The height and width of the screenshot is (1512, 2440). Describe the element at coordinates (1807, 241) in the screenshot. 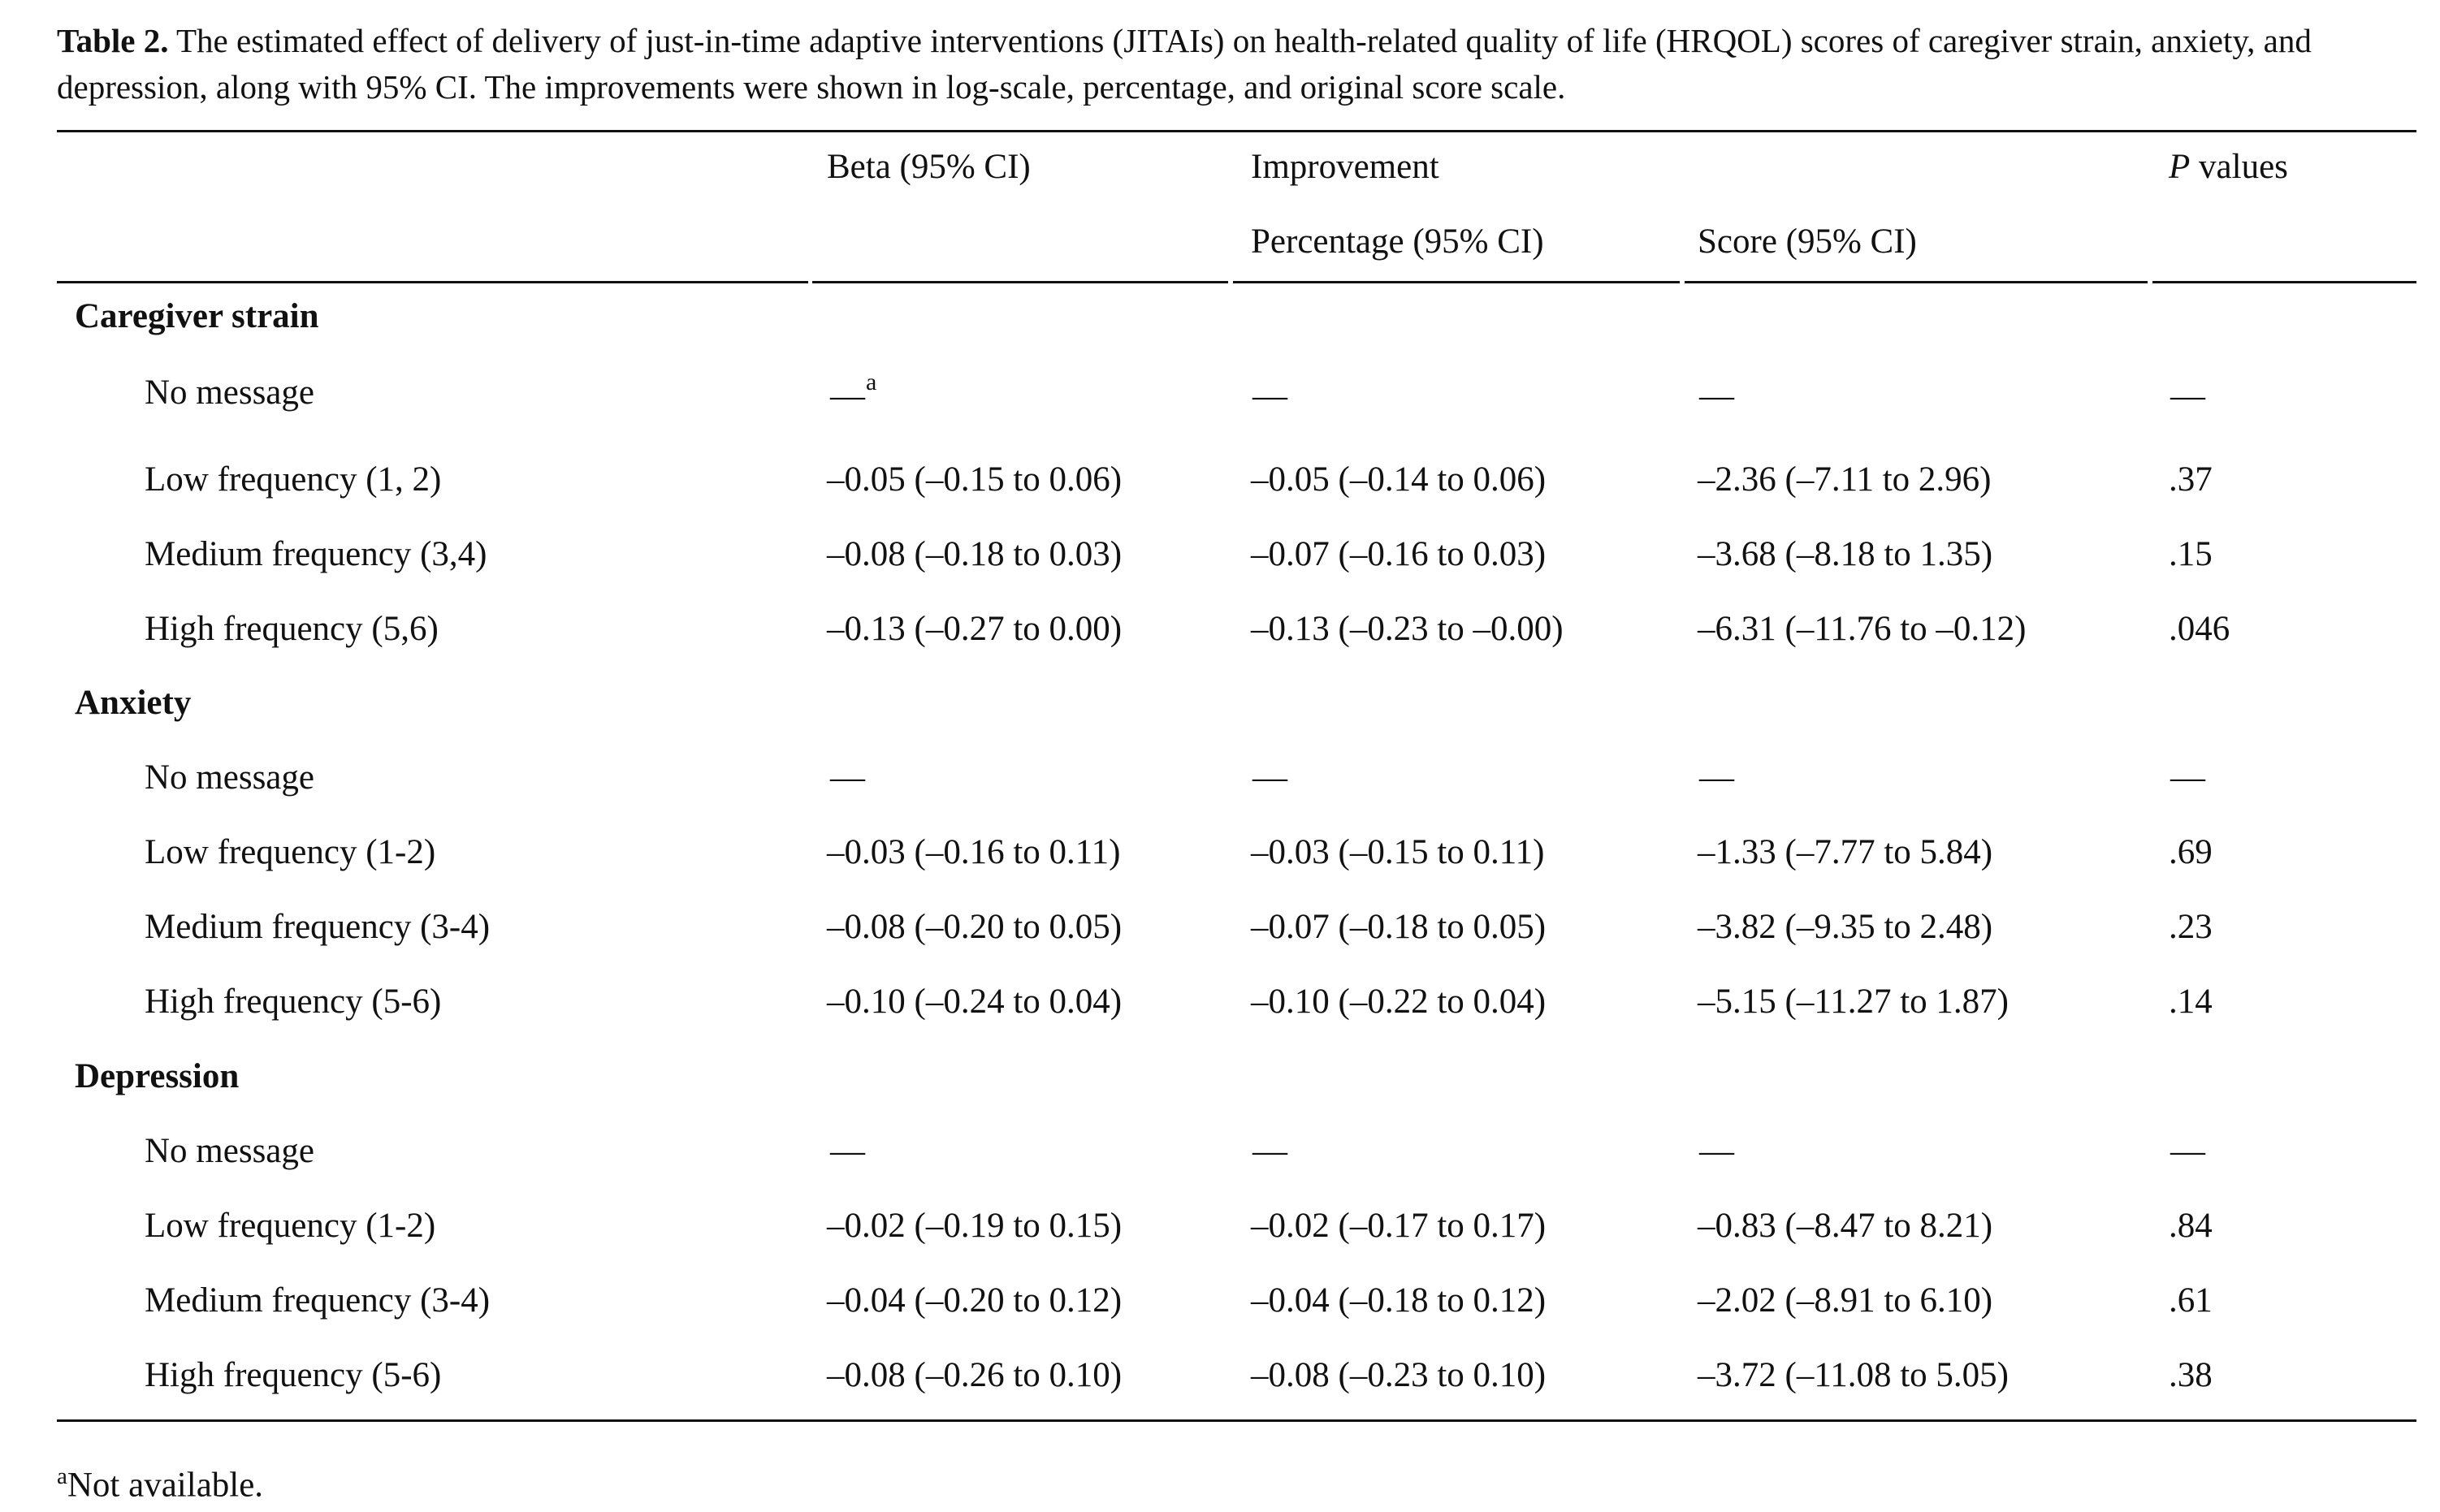

I see `header-score: Score (95% CI)` at that location.